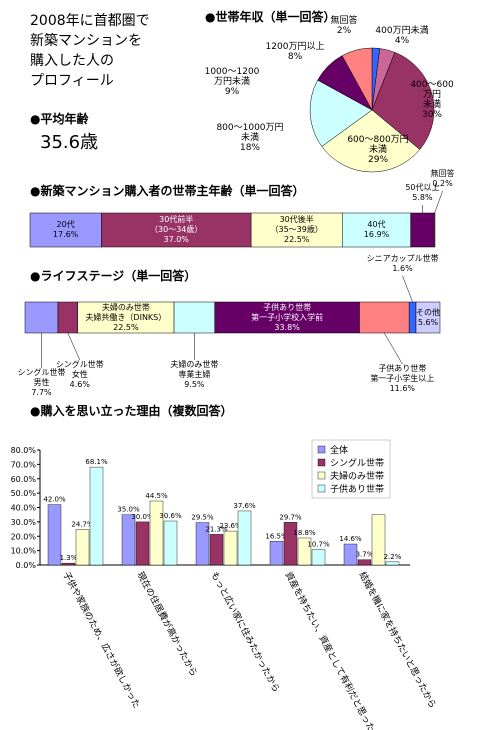  Describe the element at coordinates (402, 268) in the screenshot. I see `value-label: 1.6%` at that location.